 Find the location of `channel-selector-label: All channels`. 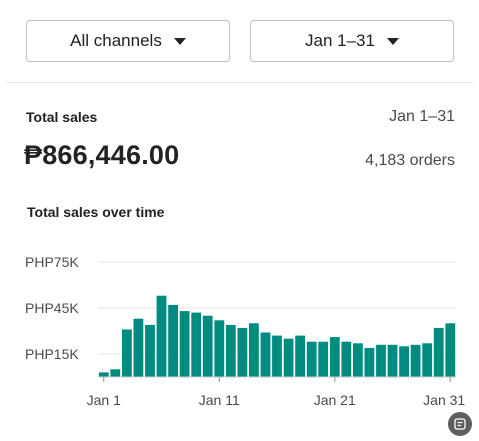

channel-selector-label: All channels is located at coordinates (116, 40).